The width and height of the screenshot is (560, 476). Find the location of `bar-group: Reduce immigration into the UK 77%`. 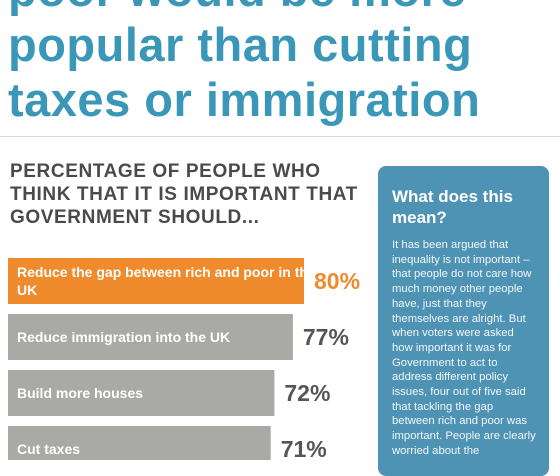

bar-group: Reduce immigration into the UK 77% is located at coordinates (178, 337).